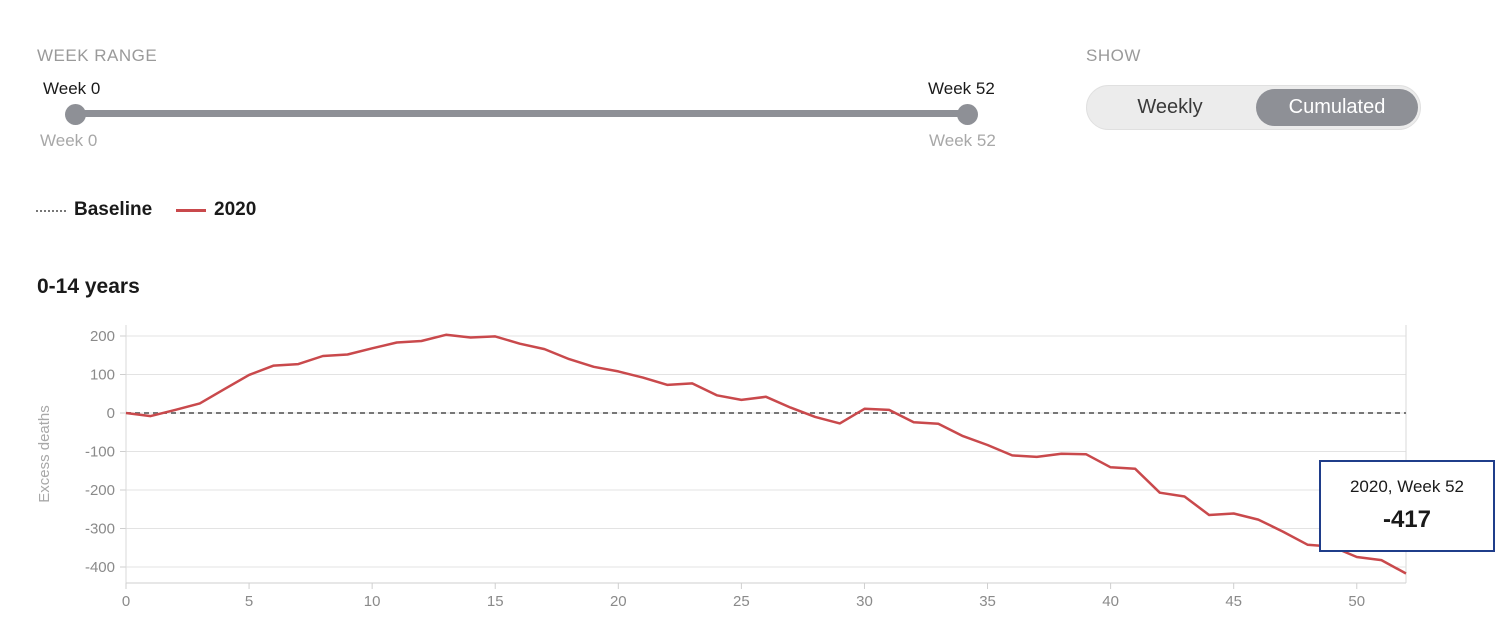  What do you see at coordinates (741, 601) in the screenshot?
I see `x-tick-label: 25` at bounding box center [741, 601].